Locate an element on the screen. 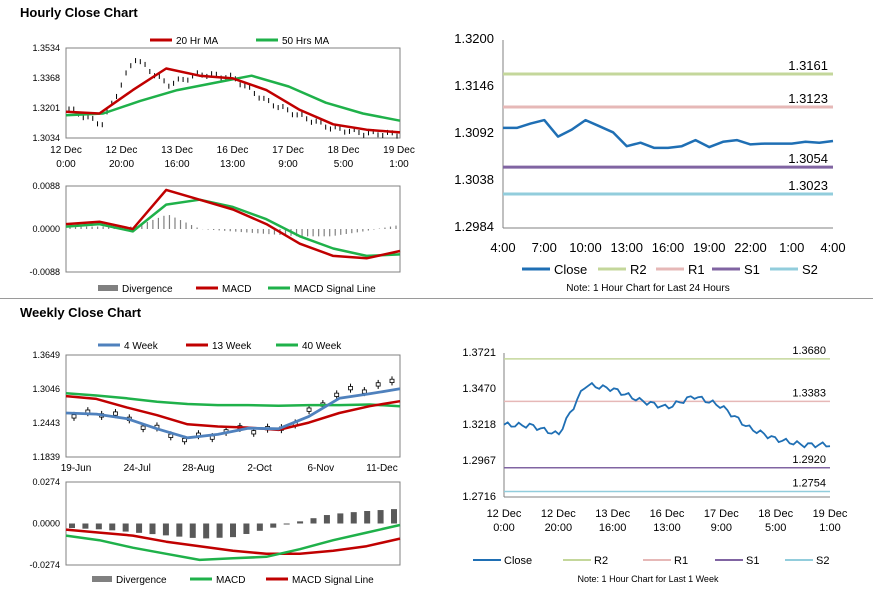  hourly-legend-divergence-label: Divergence is located at coordinates (147, 289).